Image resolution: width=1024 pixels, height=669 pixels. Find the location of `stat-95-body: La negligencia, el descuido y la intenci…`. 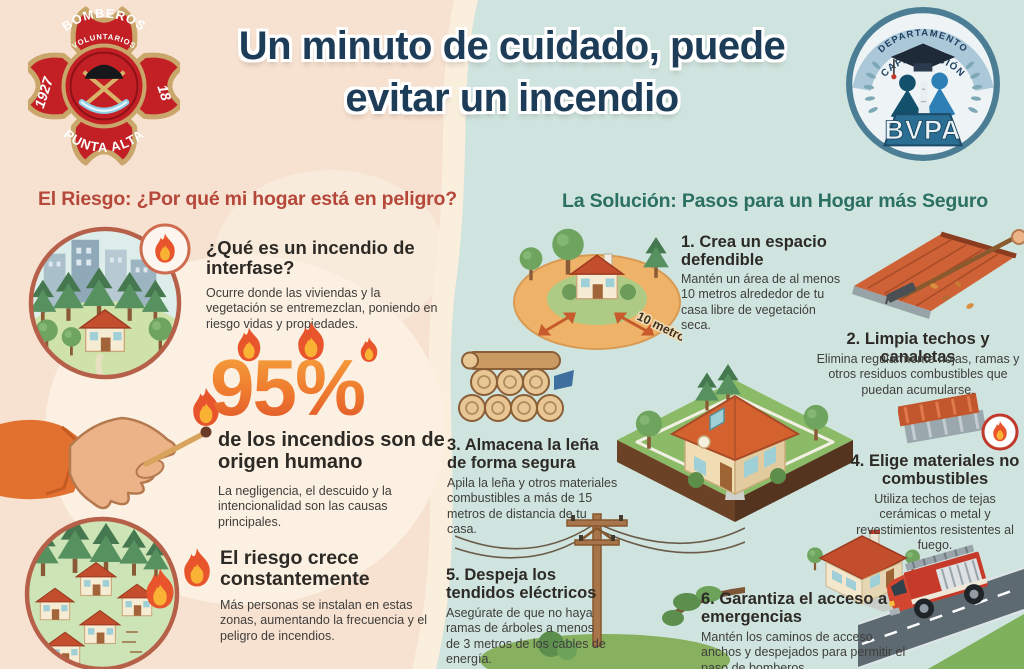

stat-95-body: La negligencia, el descuido y la intenci… is located at coordinates (305, 506).